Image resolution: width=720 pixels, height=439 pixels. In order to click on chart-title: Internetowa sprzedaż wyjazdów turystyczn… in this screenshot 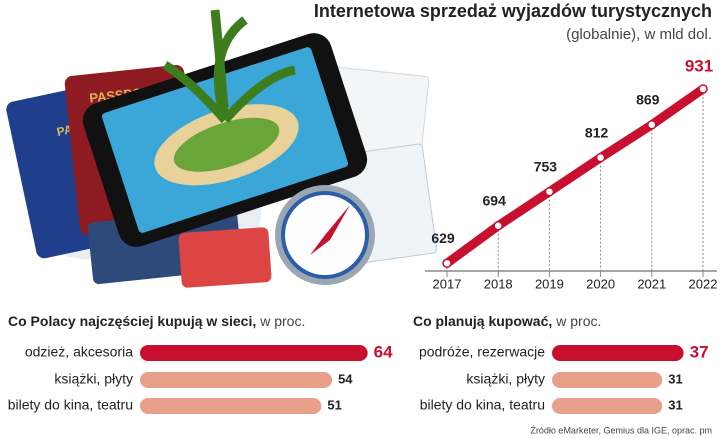, I will do `click(513, 11)`.